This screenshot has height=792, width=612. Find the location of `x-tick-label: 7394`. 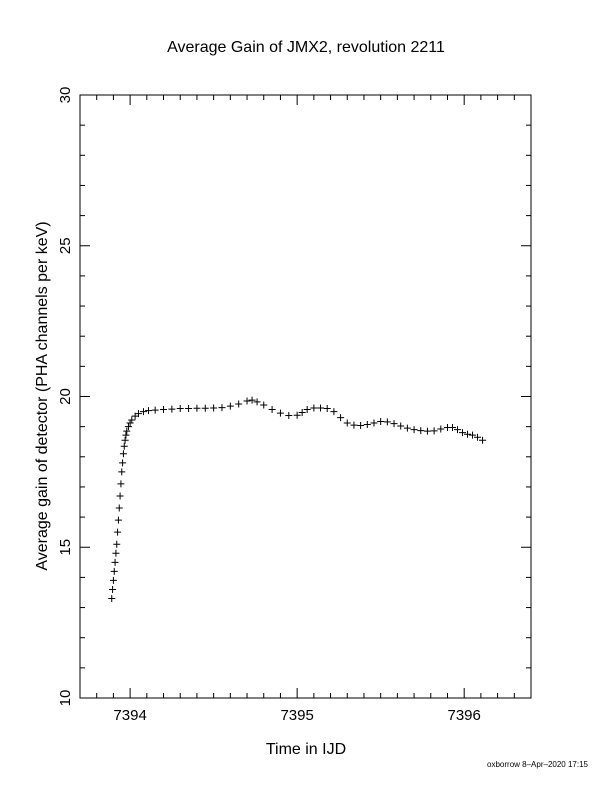

x-tick-label: 7394 is located at coordinates (129, 715).